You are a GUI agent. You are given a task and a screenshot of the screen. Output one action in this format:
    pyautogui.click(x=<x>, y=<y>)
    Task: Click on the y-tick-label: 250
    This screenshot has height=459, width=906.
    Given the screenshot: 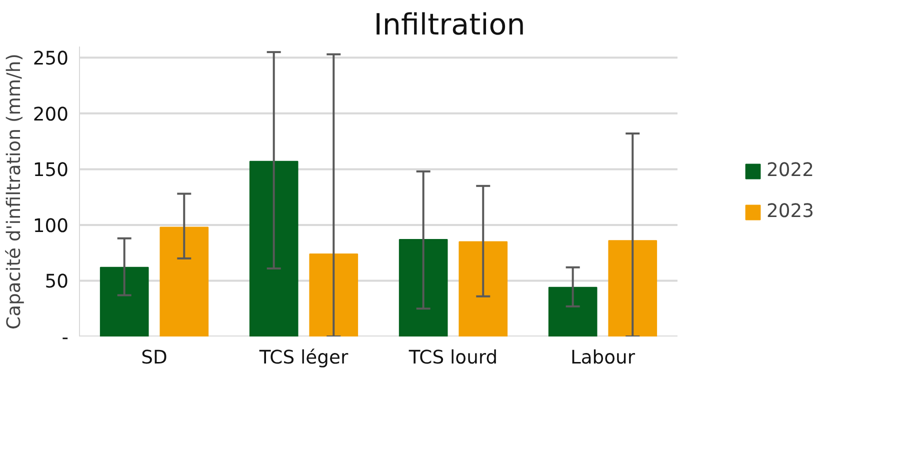 What is the action you would take?
    pyautogui.click(x=50, y=59)
    